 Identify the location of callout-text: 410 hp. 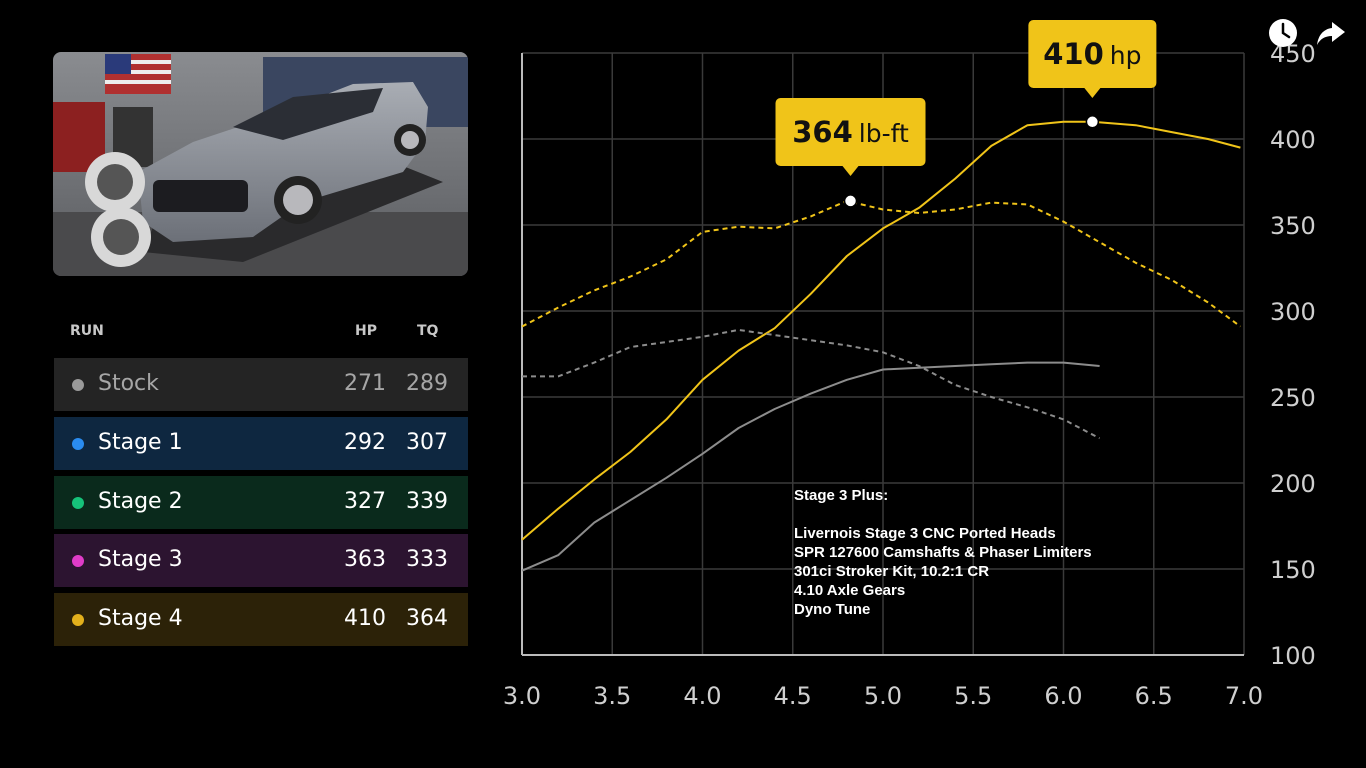
(1092, 54).